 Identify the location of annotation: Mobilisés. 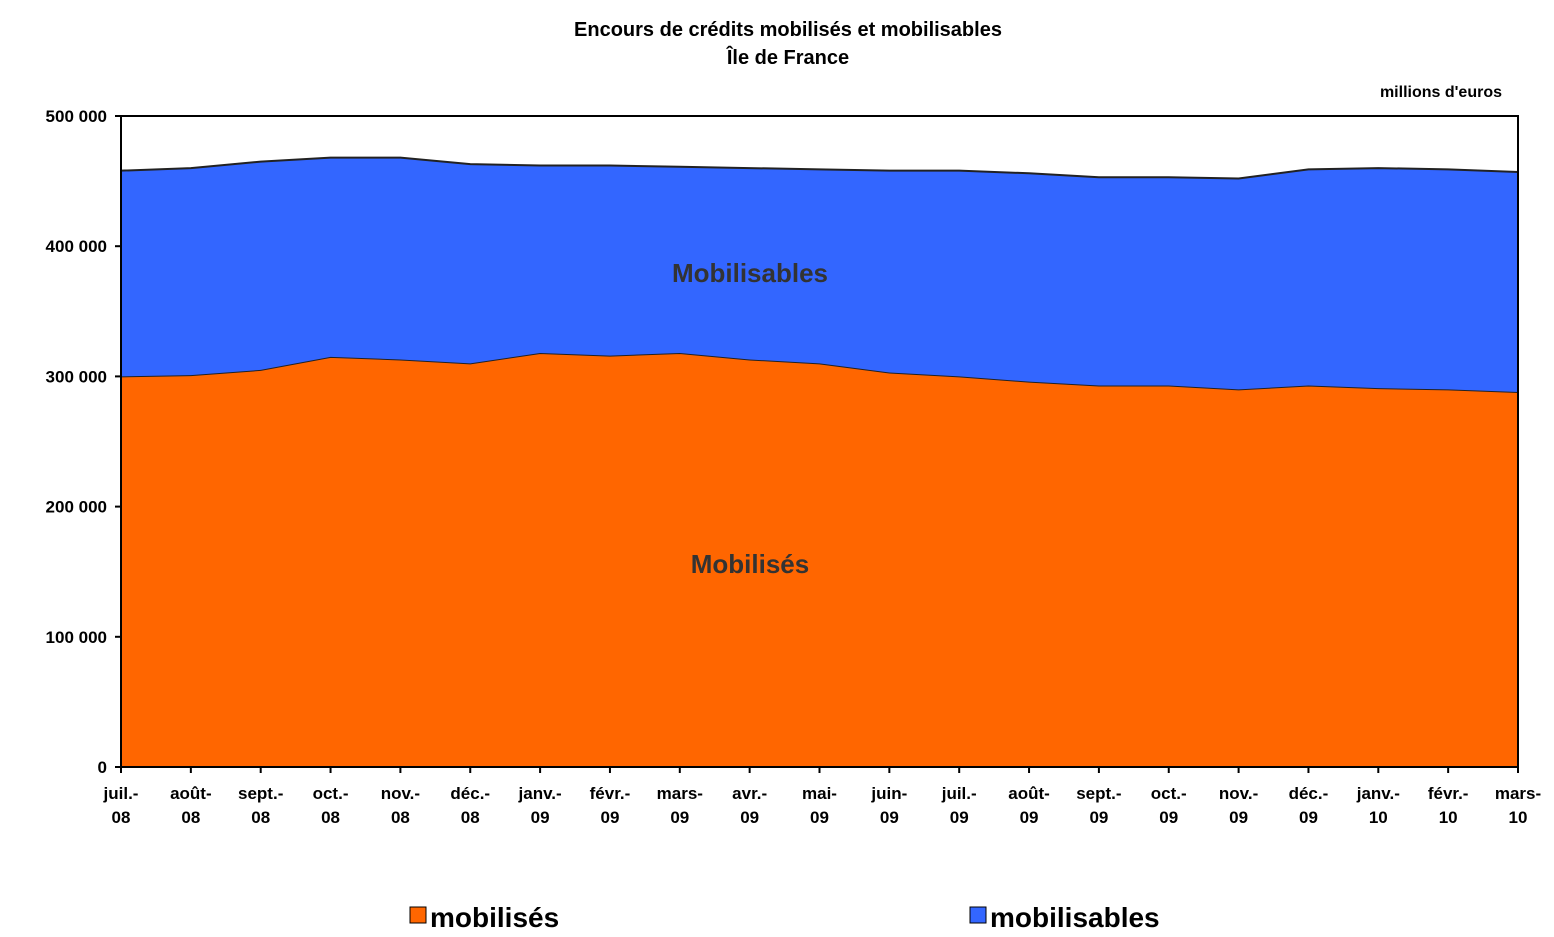
(750, 564).